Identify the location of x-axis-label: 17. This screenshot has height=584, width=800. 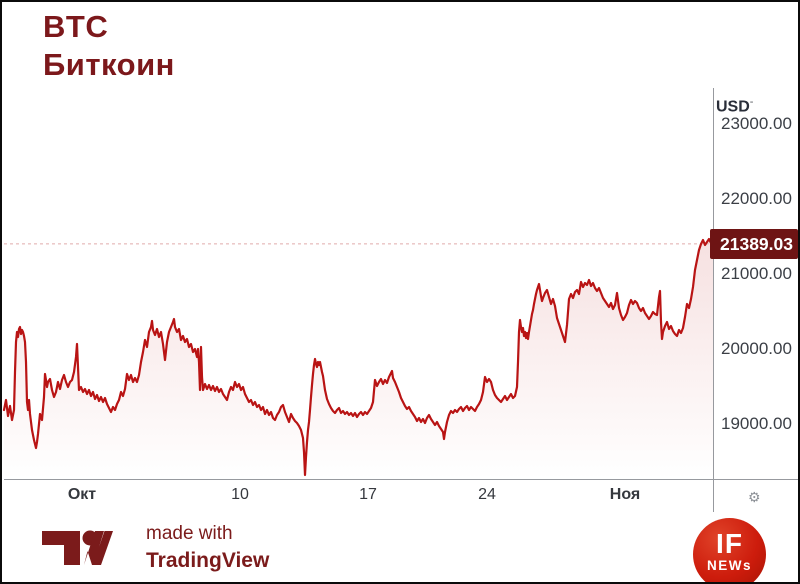
(368, 494).